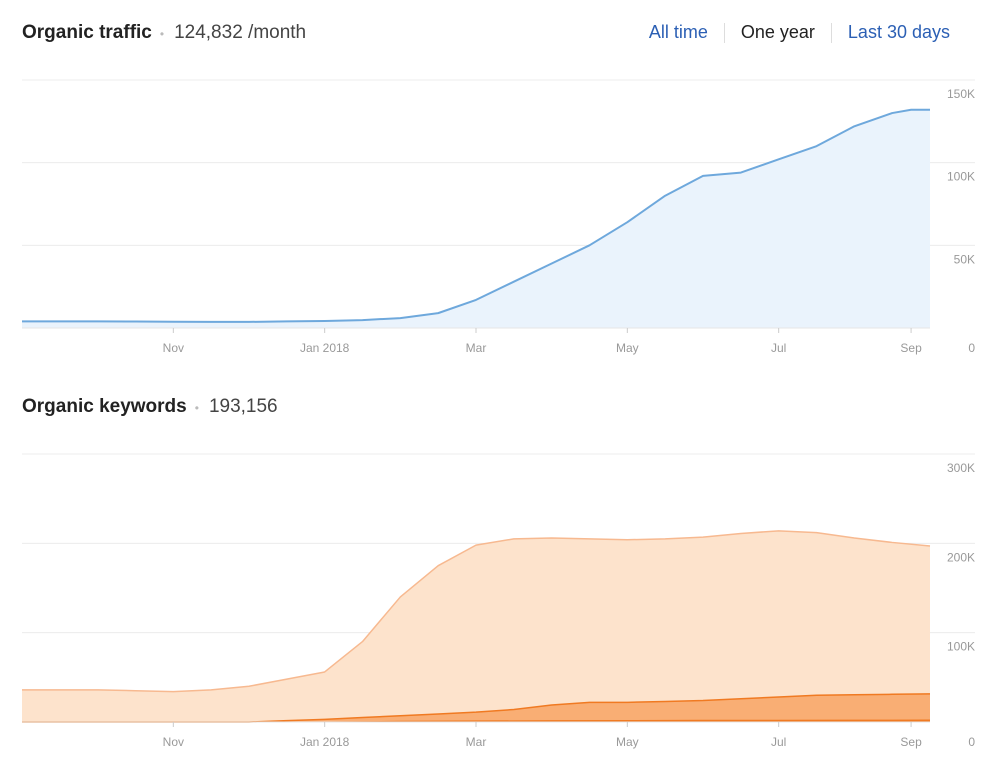 Image resolution: width=1000 pixels, height=764 pixels. What do you see at coordinates (961, 468) in the screenshot?
I see `keywords-y-tick-label: 300K` at bounding box center [961, 468].